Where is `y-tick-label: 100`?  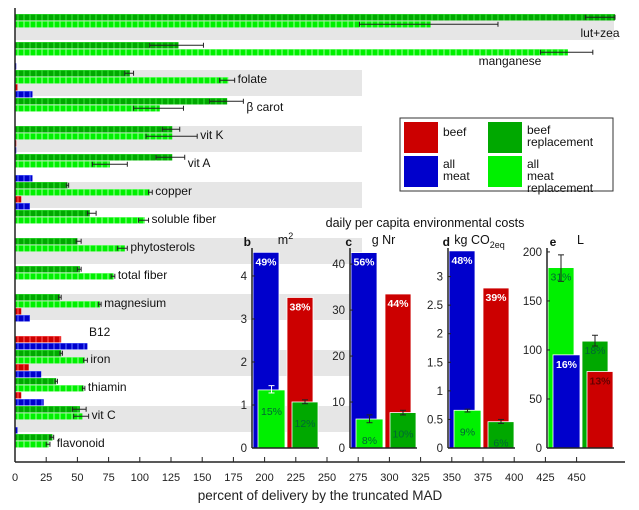
y-tick-label: 100 is located at coordinates (532, 351).